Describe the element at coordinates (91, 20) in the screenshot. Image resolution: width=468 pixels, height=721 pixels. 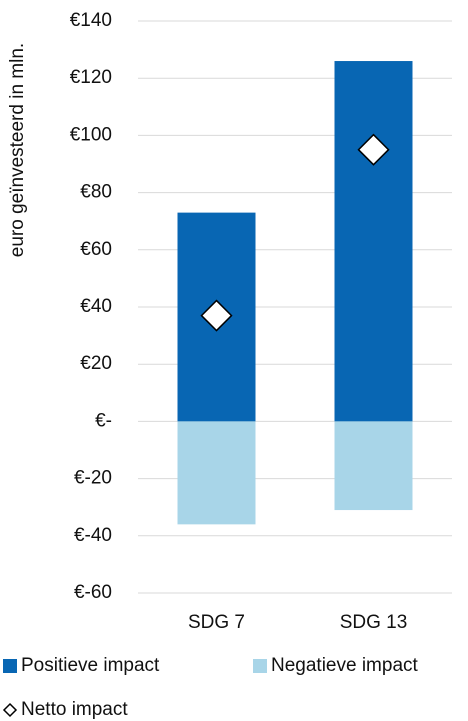
I see `y-tick-label: €140` at that location.